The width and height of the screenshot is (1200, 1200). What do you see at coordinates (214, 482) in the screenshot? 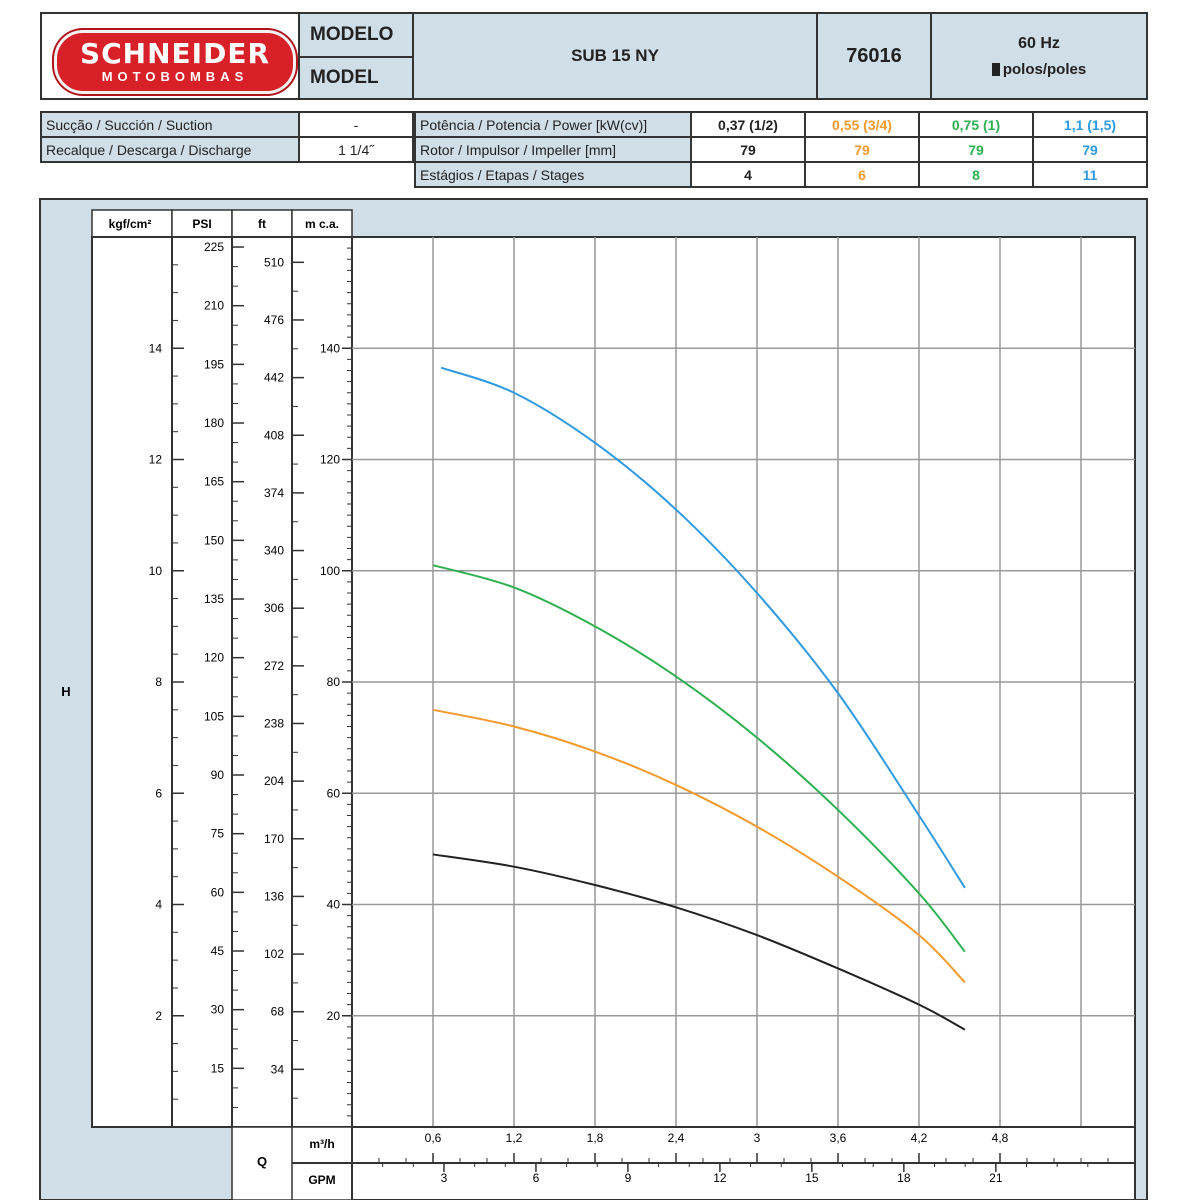
I see `psi-tick-label: 165` at bounding box center [214, 482].